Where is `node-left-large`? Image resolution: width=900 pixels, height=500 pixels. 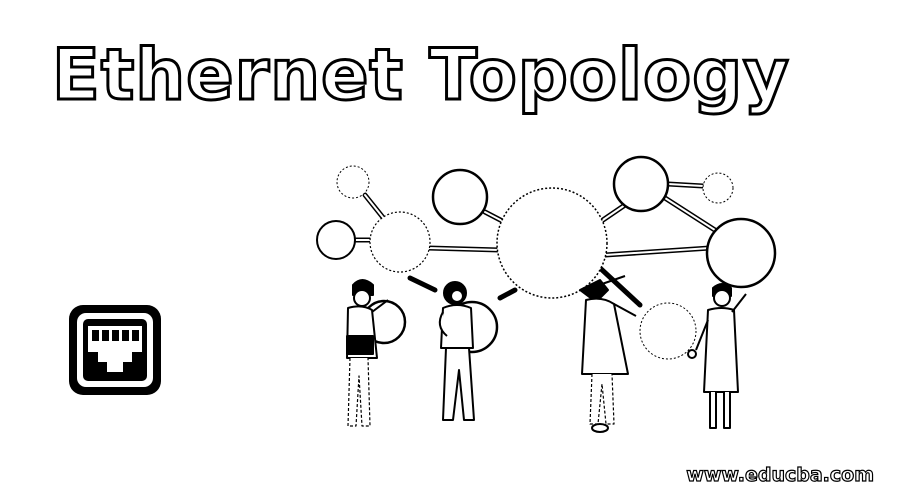 node-left-large is located at coordinates (400, 242).